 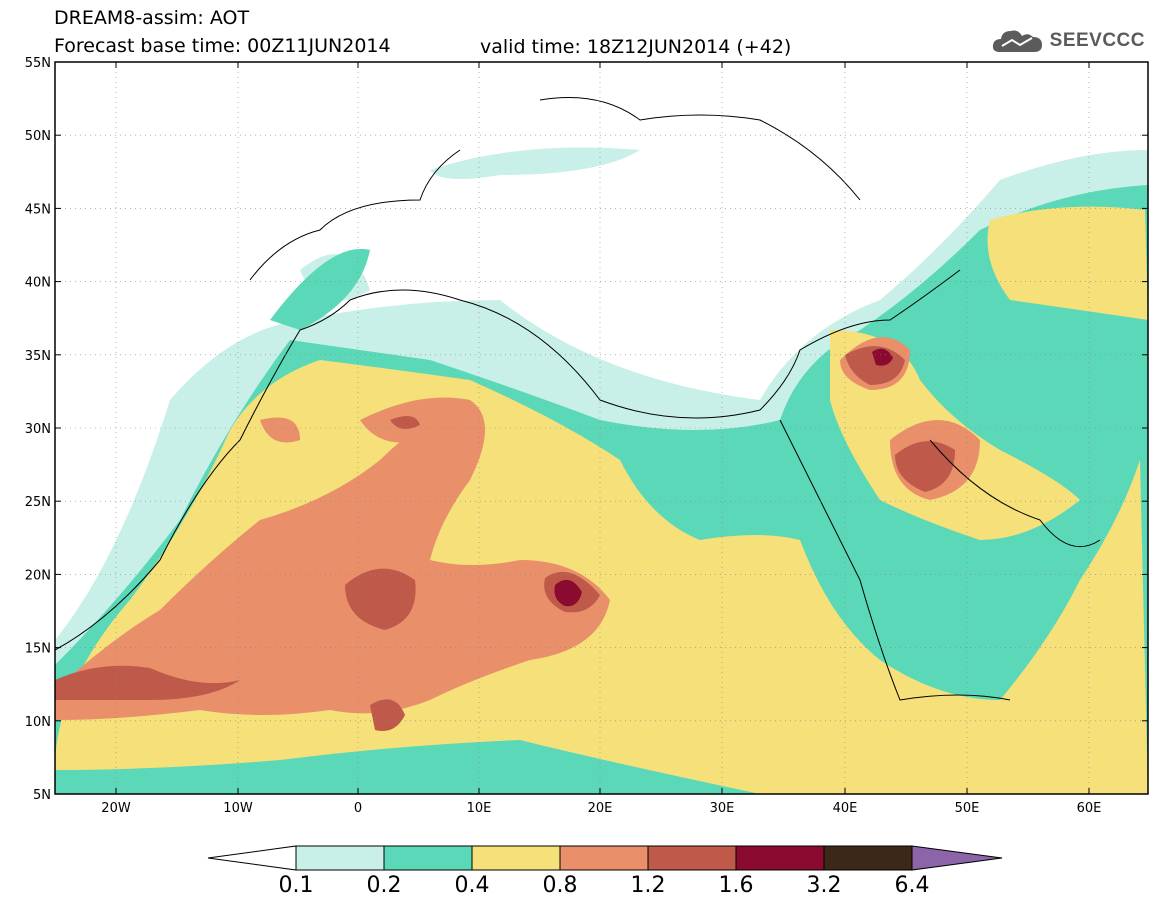 What do you see at coordinates (38, 136) in the screenshot?
I see `lat-label: 50N` at bounding box center [38, 136].